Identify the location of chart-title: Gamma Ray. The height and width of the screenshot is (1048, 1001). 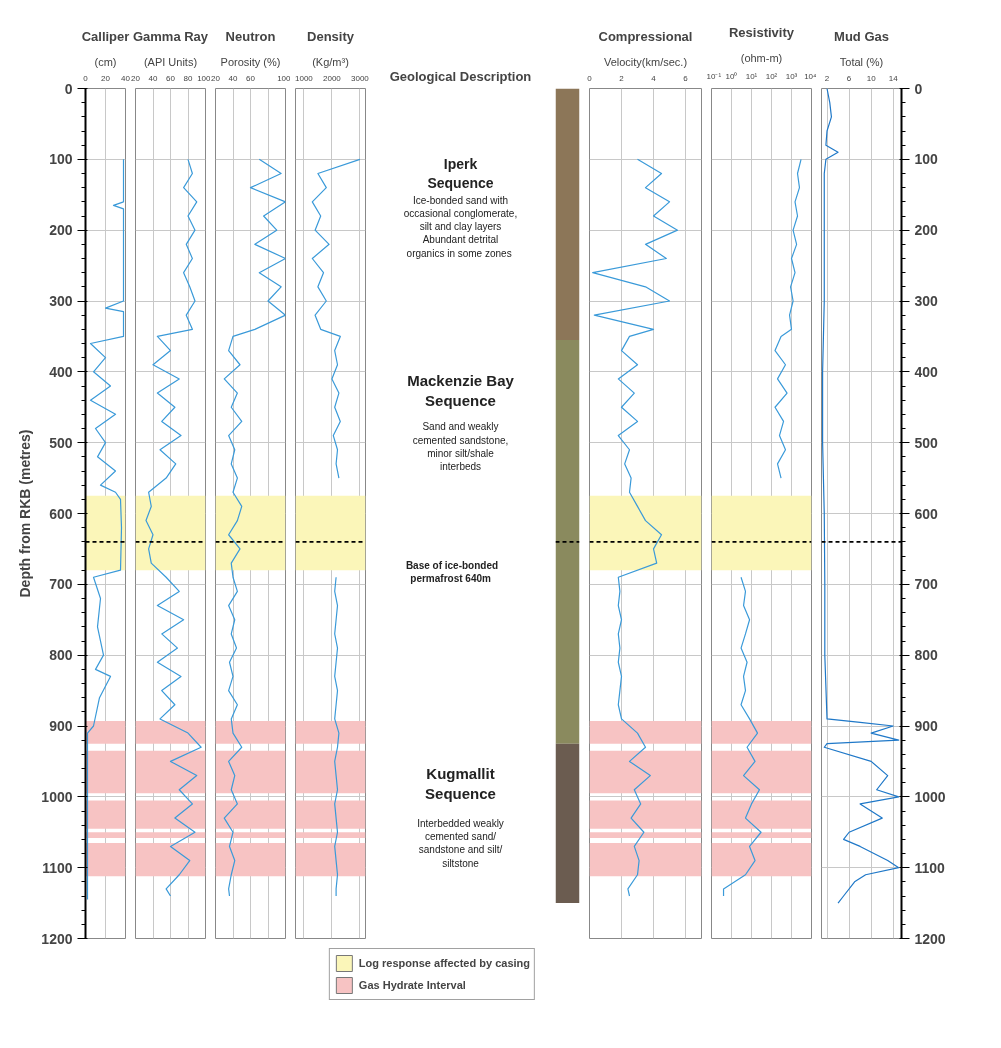
(170, 36).